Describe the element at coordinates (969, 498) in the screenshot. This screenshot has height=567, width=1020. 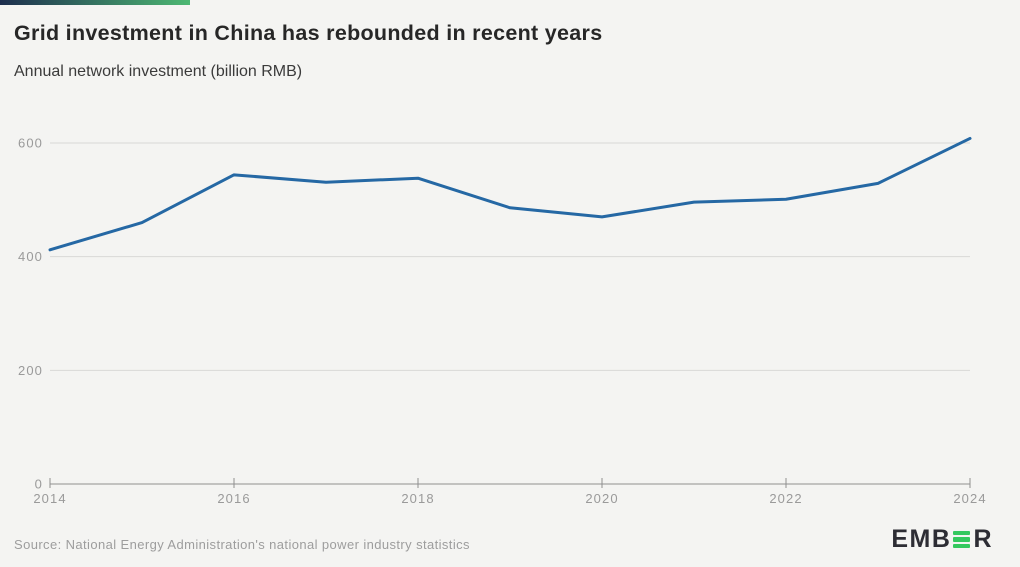
I see `x-tick-label: 2024` at that location.